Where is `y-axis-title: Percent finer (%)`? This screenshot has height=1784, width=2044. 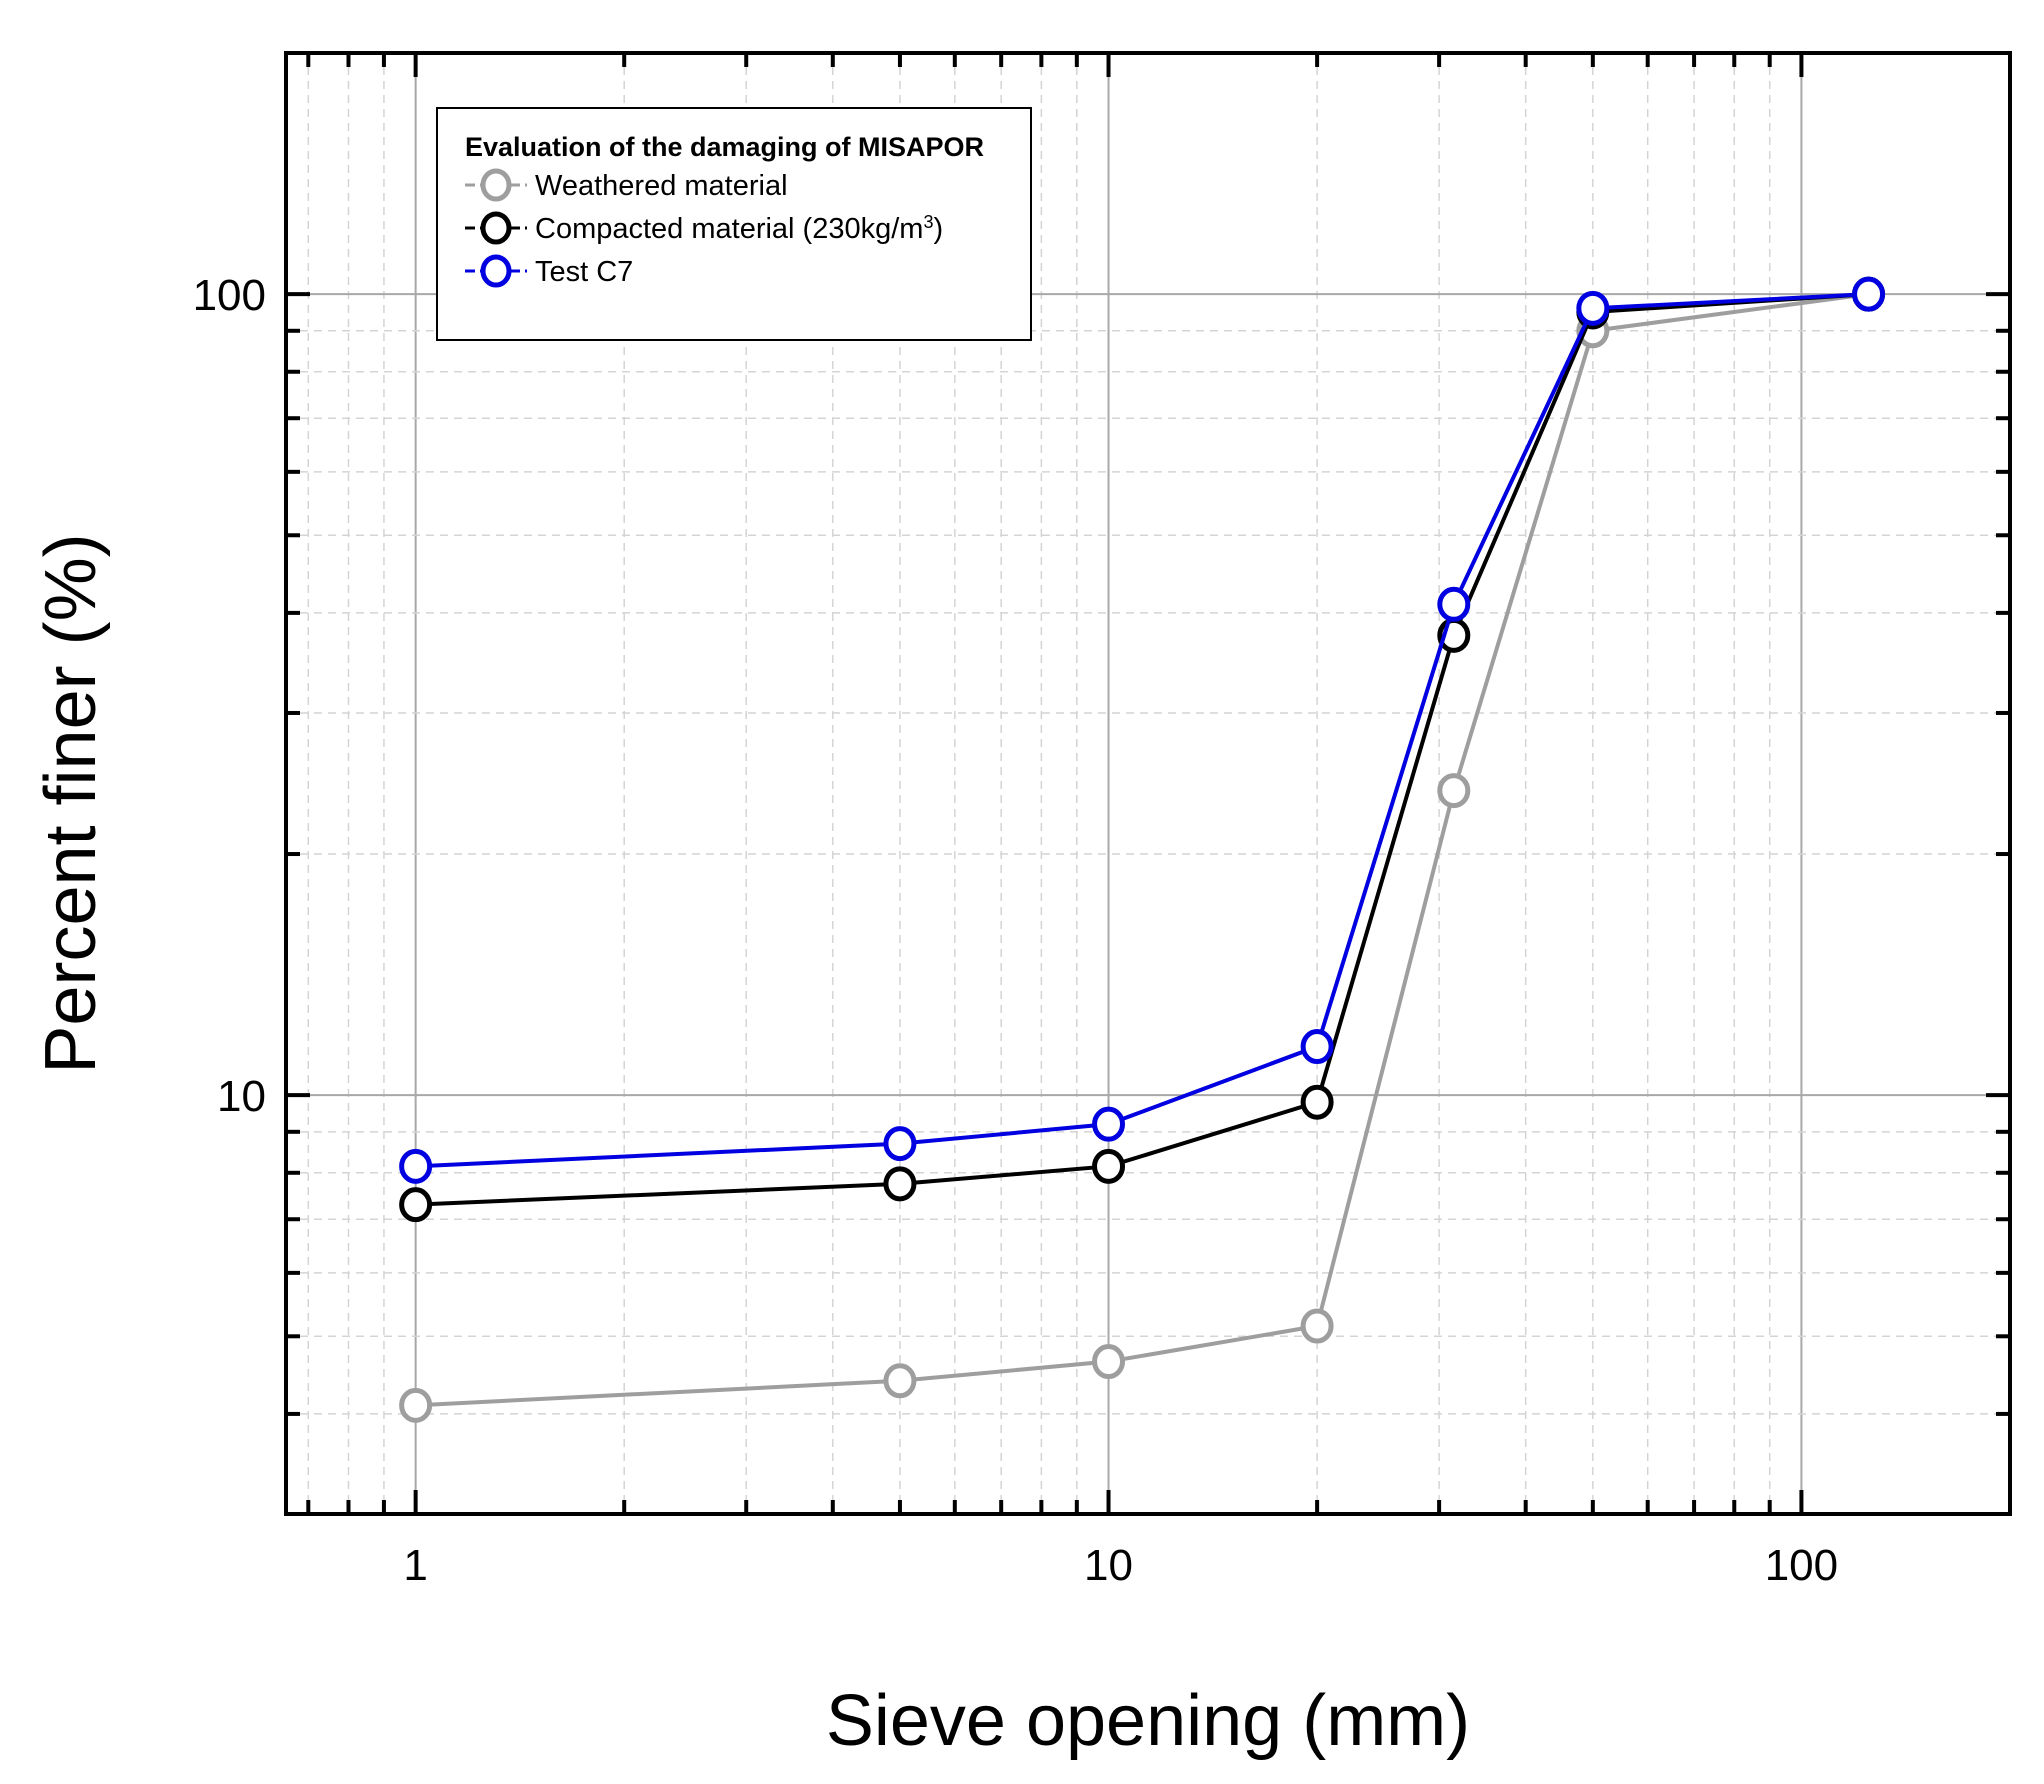
y-axis-title: Percent finer (%) is located at coordinates (71, 803).